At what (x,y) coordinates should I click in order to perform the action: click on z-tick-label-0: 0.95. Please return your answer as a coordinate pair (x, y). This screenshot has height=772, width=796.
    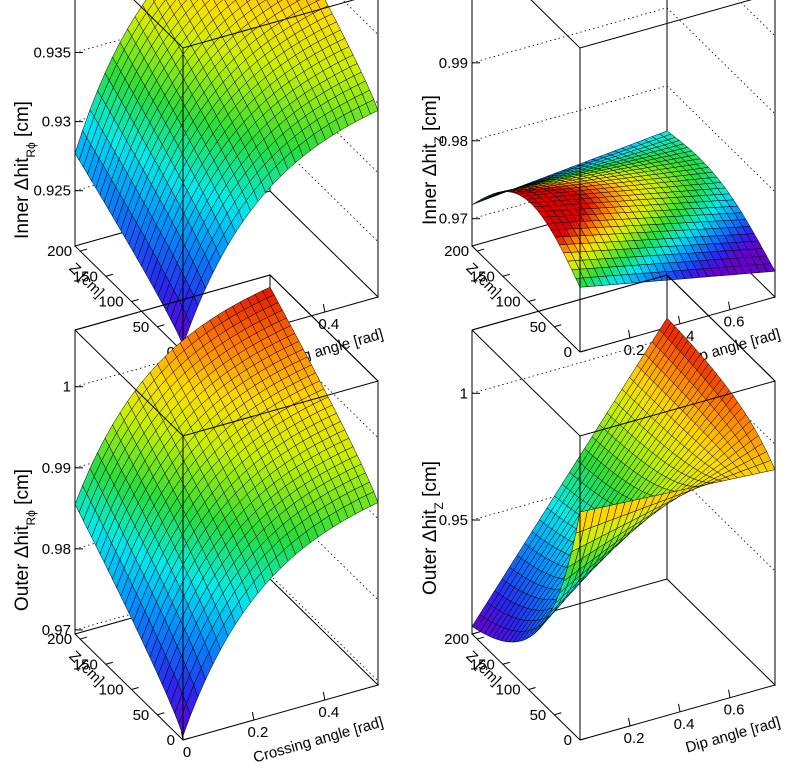
    Looking at the image, I should click on (453, 520).